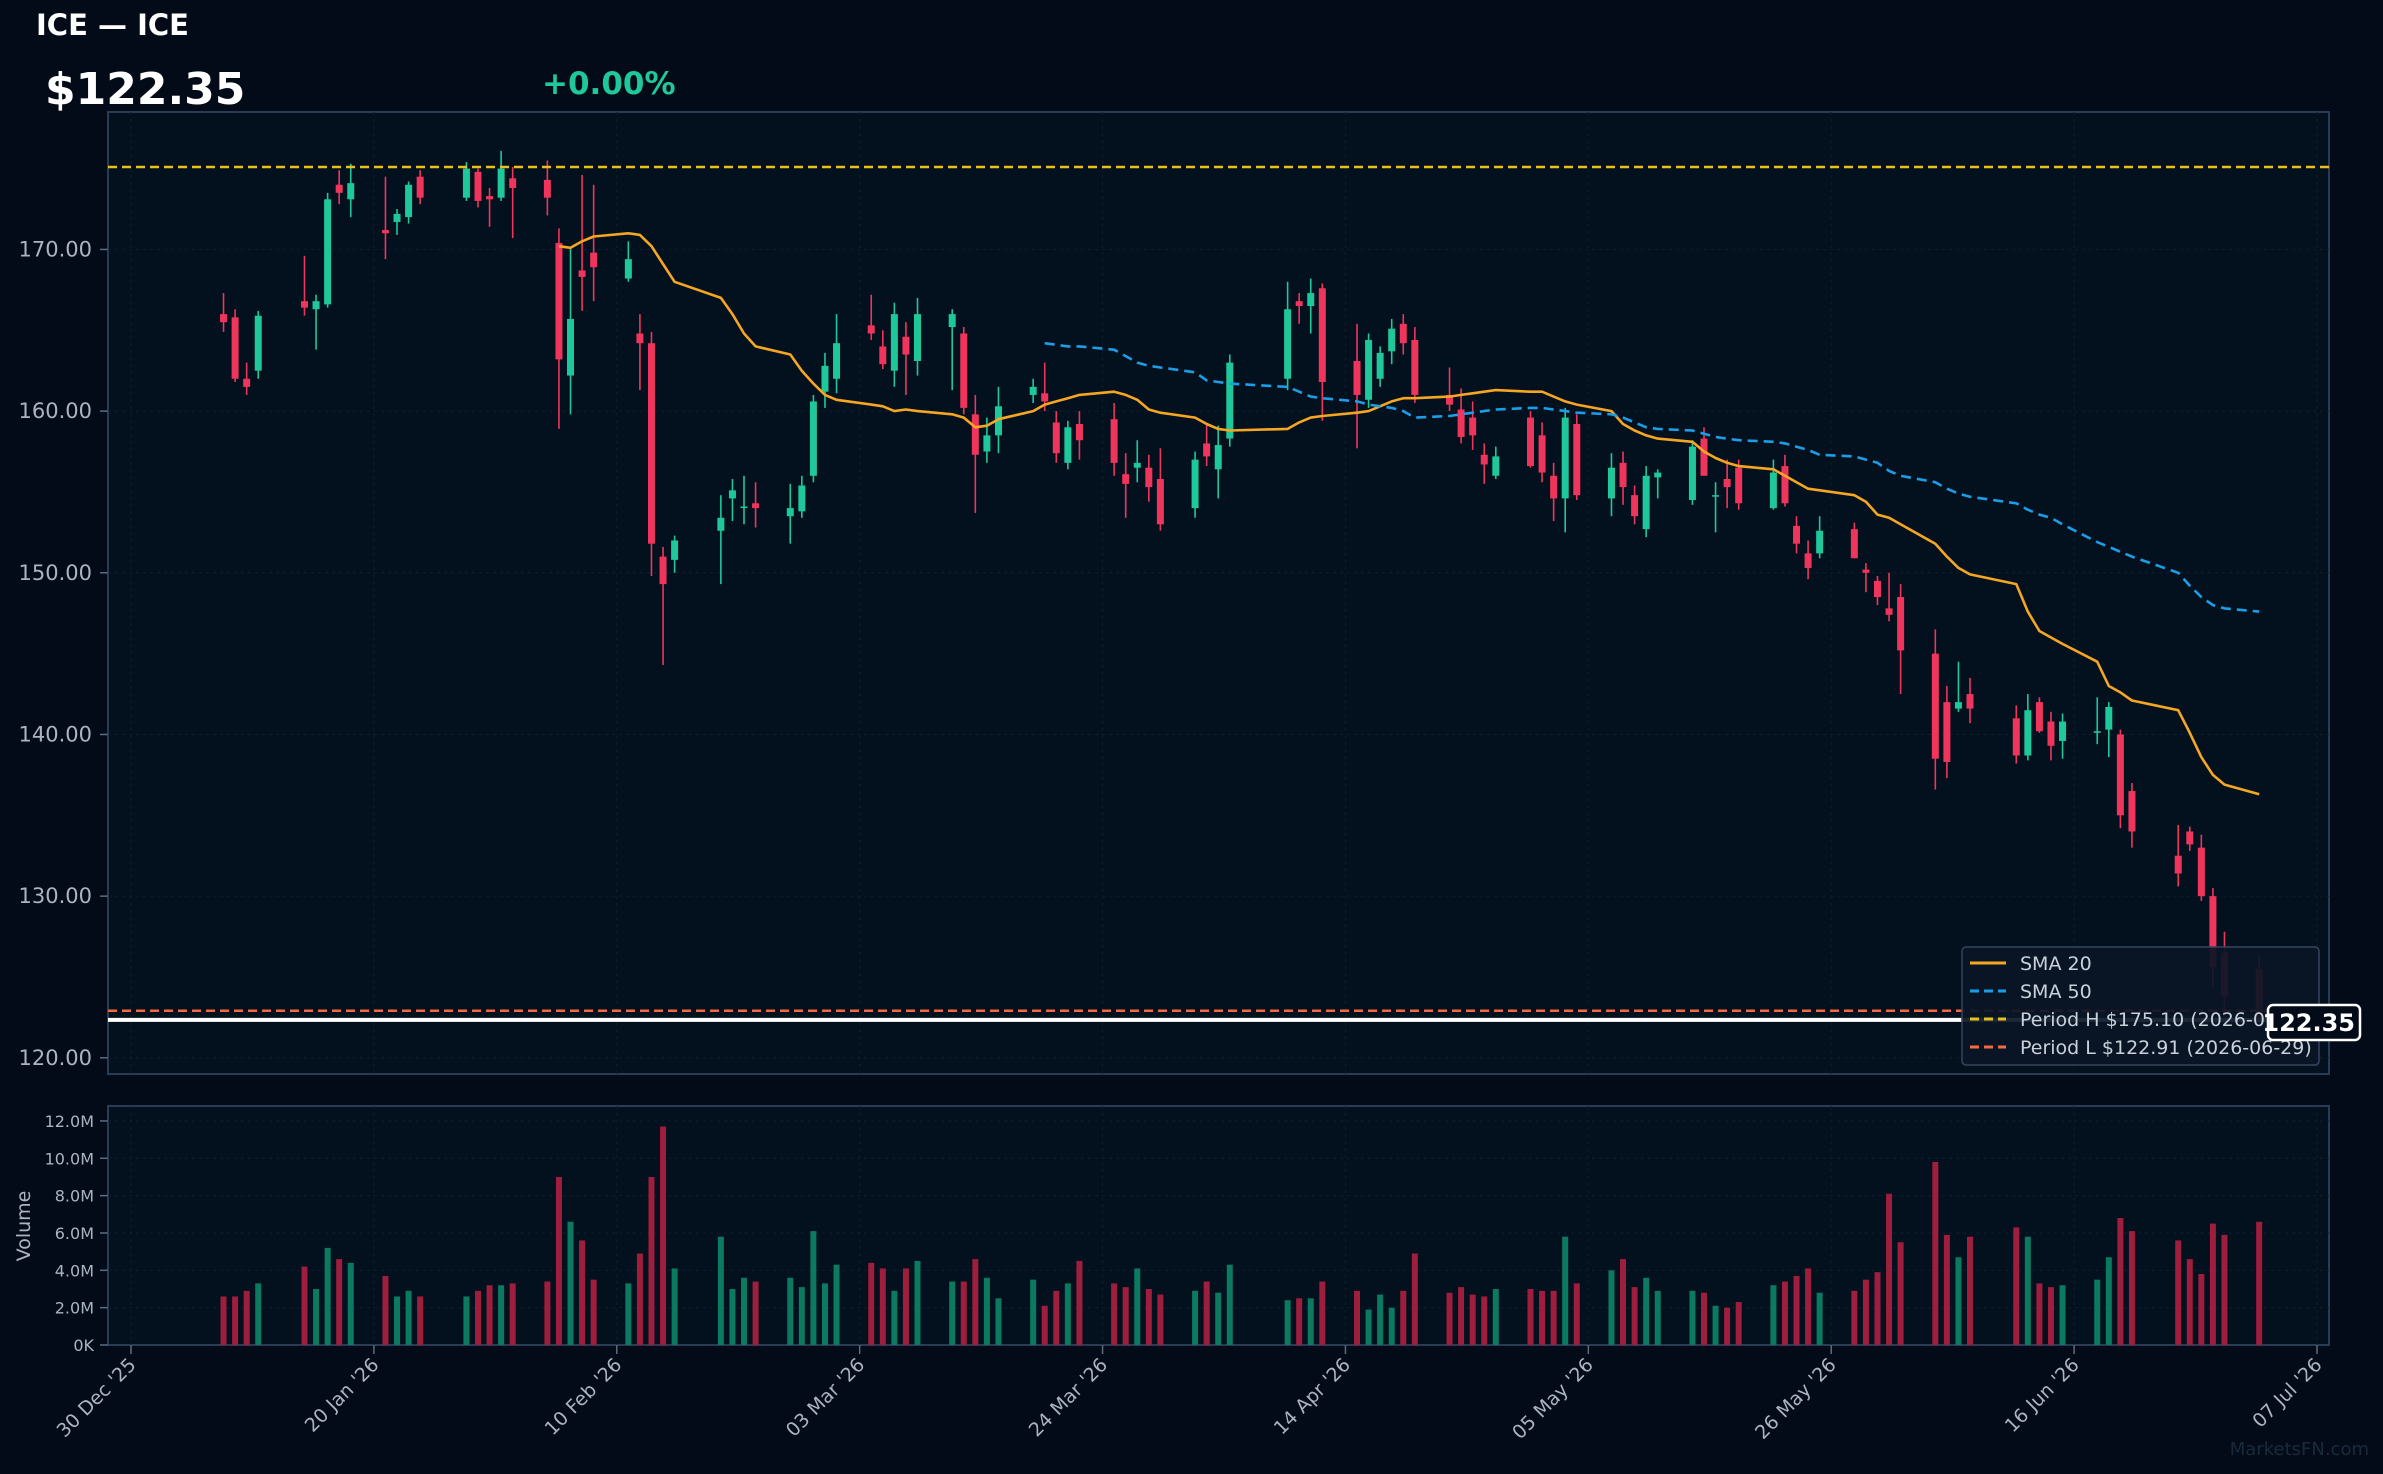 Image resolution: width=2383 pixels, height=1474 pixels. I want to click on last-price-tag-text: 122.35, so click(2308, 1023).